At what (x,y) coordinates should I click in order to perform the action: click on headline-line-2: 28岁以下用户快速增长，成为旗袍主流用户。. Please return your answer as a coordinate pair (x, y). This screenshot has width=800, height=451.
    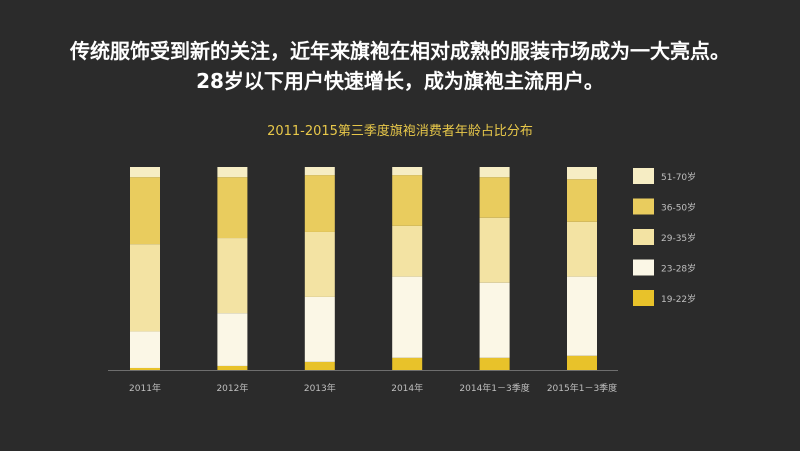
    Looking at the image, I should click on (400, 81).